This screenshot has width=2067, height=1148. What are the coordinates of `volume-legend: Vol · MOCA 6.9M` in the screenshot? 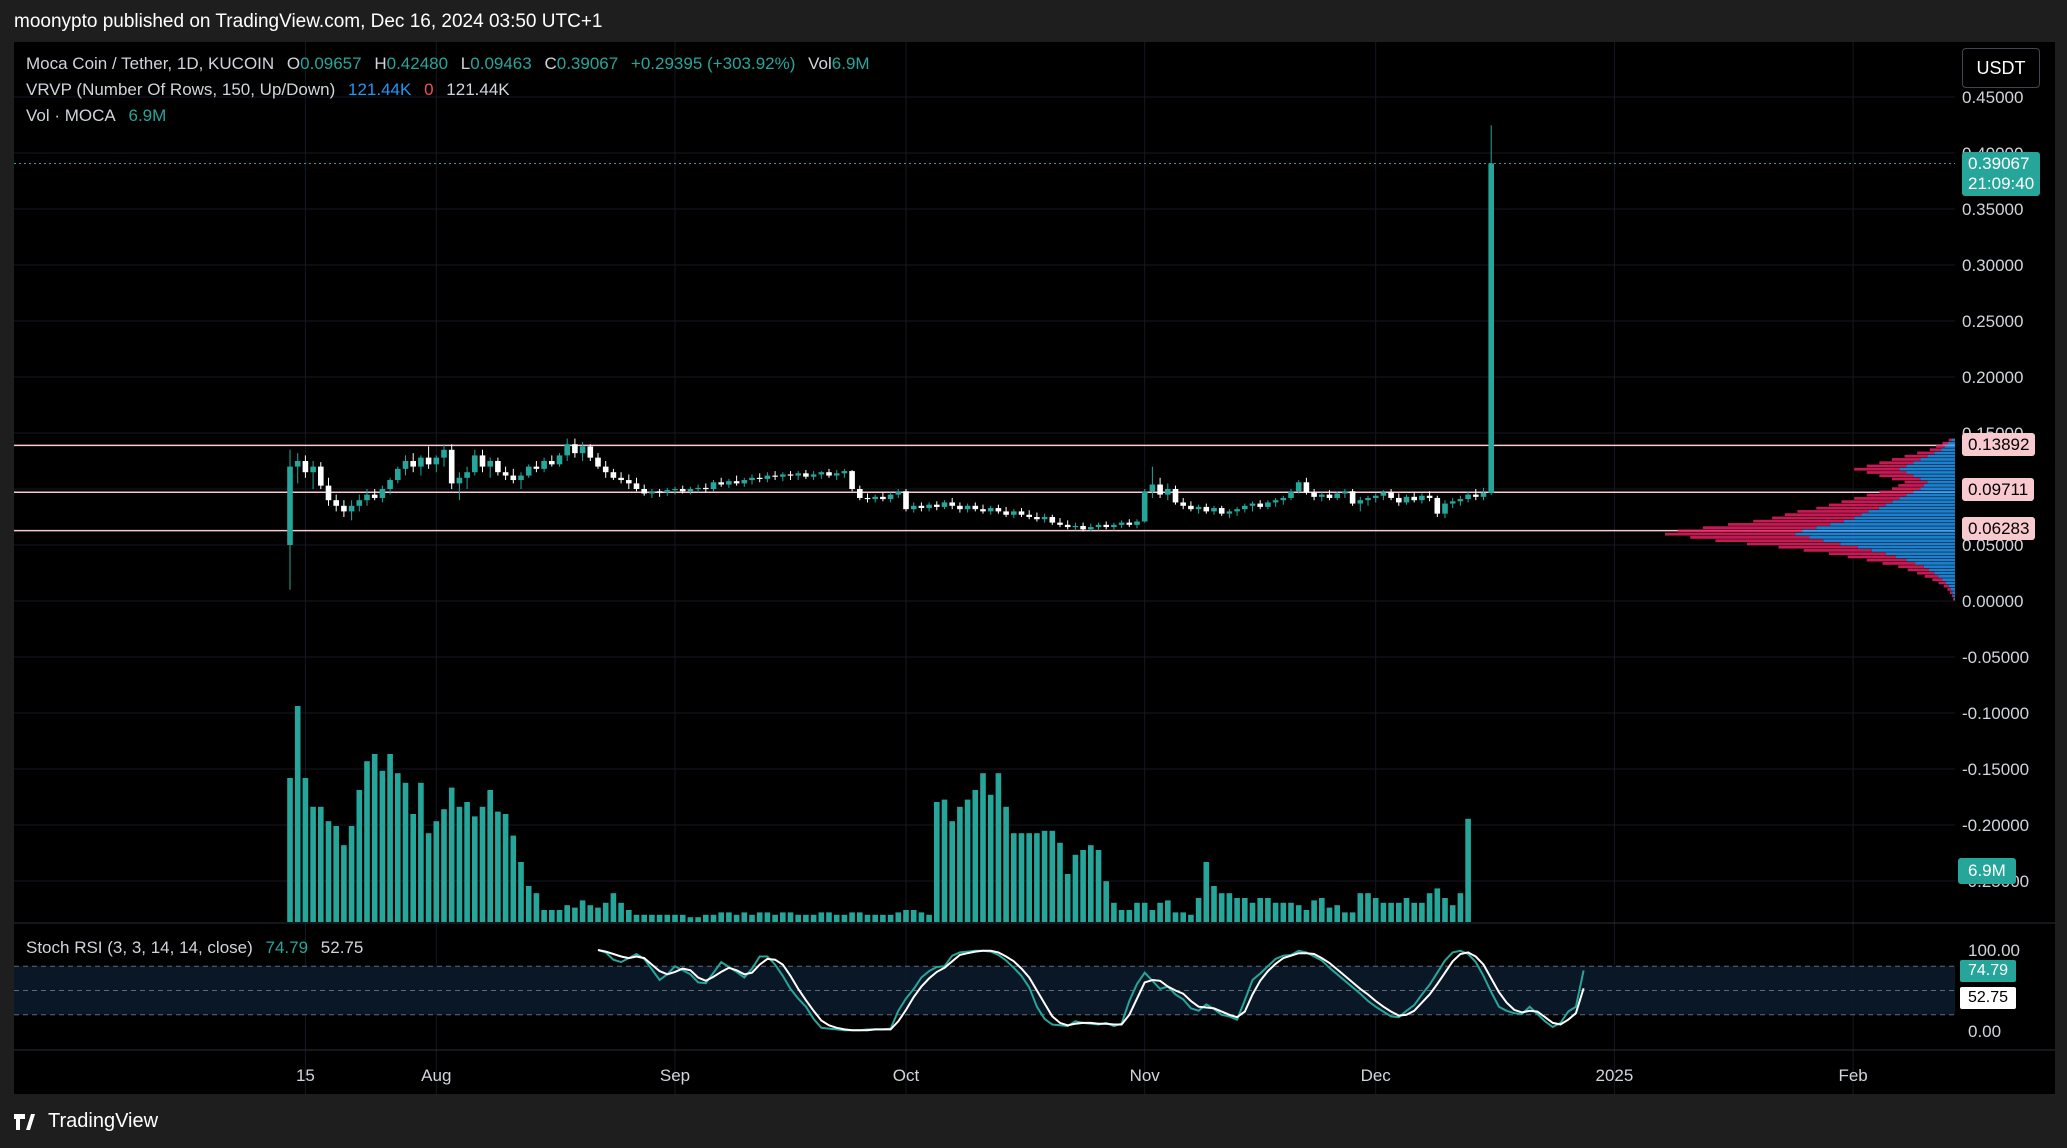 It's located at (100, 116).